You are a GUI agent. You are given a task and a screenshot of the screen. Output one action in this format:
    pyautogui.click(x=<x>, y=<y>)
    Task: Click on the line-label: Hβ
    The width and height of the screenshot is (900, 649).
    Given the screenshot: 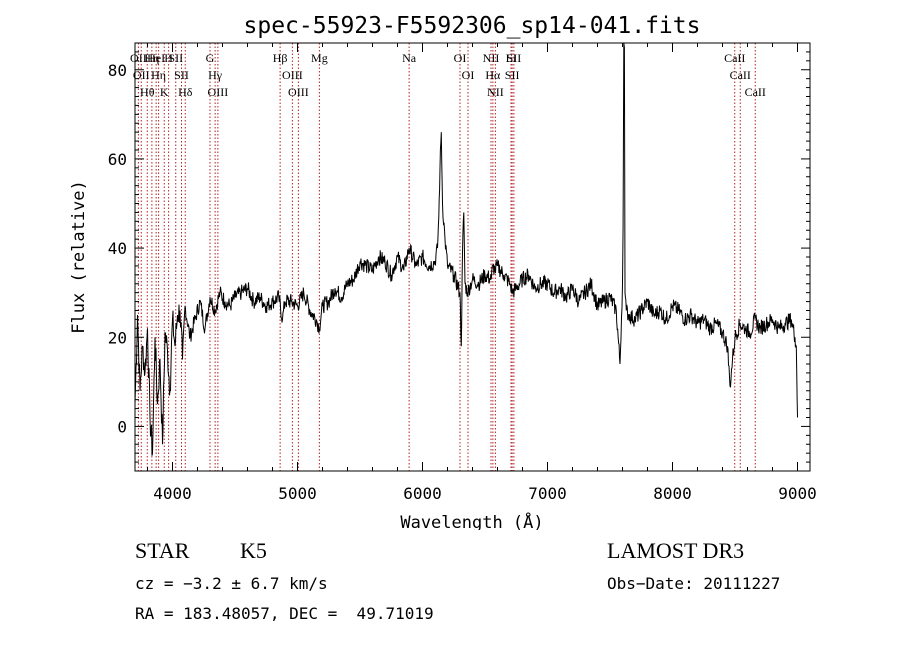 What is the action you would take?
    pyautogui.click(x=280, y=58)
    